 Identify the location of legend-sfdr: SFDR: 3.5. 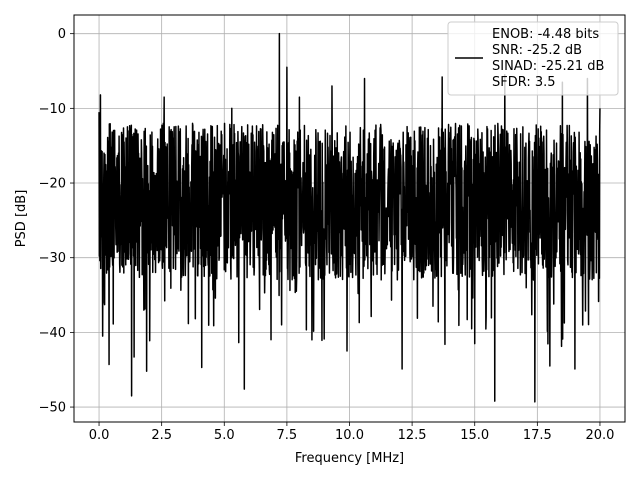
(524, 82).